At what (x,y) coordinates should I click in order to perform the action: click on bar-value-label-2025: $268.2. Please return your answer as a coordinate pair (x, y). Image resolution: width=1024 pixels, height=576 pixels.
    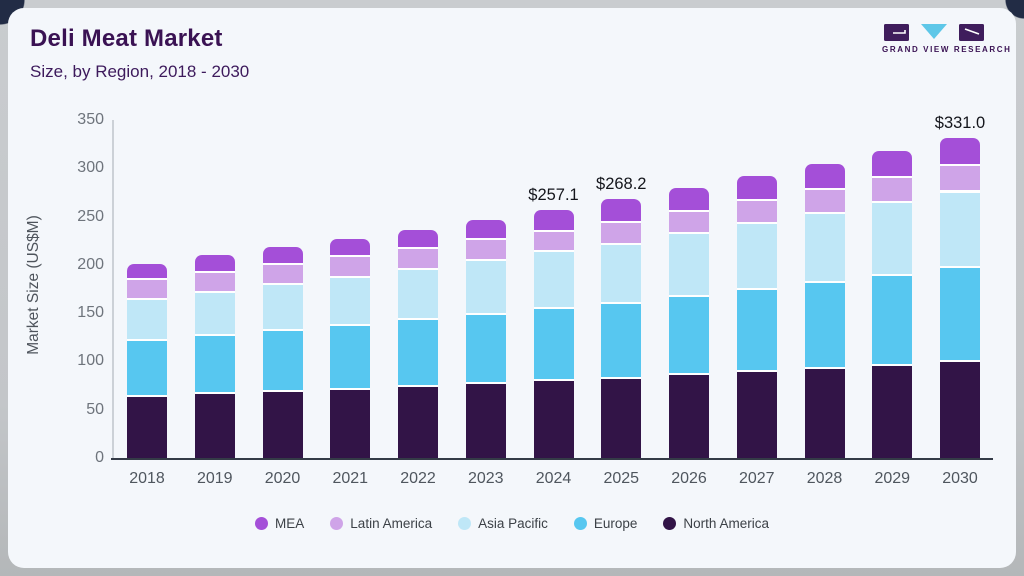
    Looking at the image, I should click on (621, 183).